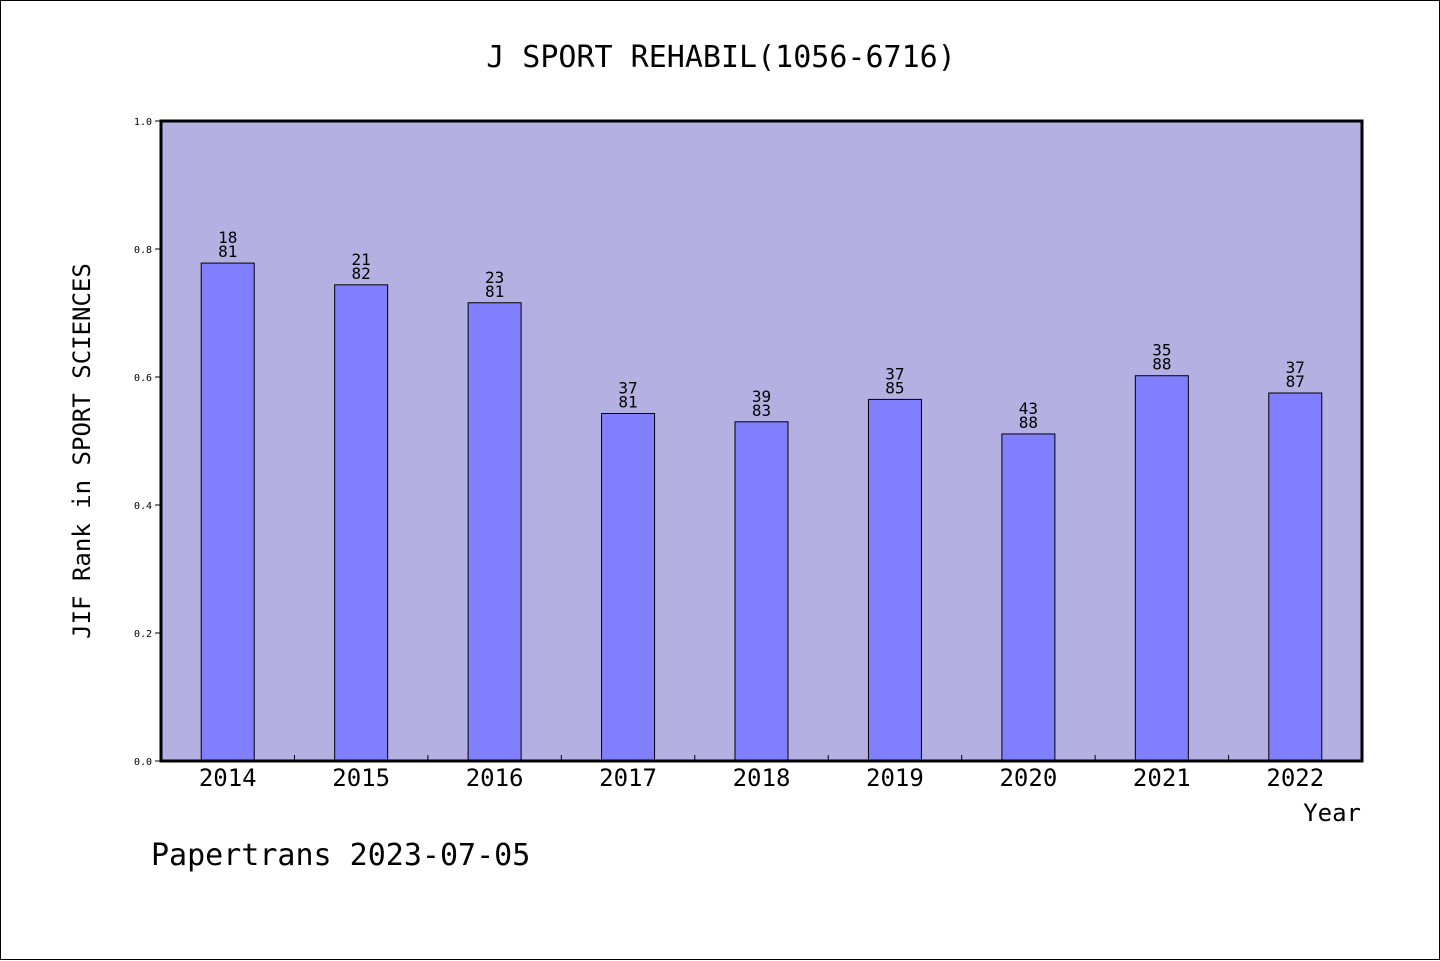  What do you see at coordinates (361, 273) in the screenshot?
I see `bar-total-label: 82` at bounding box center [361, 273].